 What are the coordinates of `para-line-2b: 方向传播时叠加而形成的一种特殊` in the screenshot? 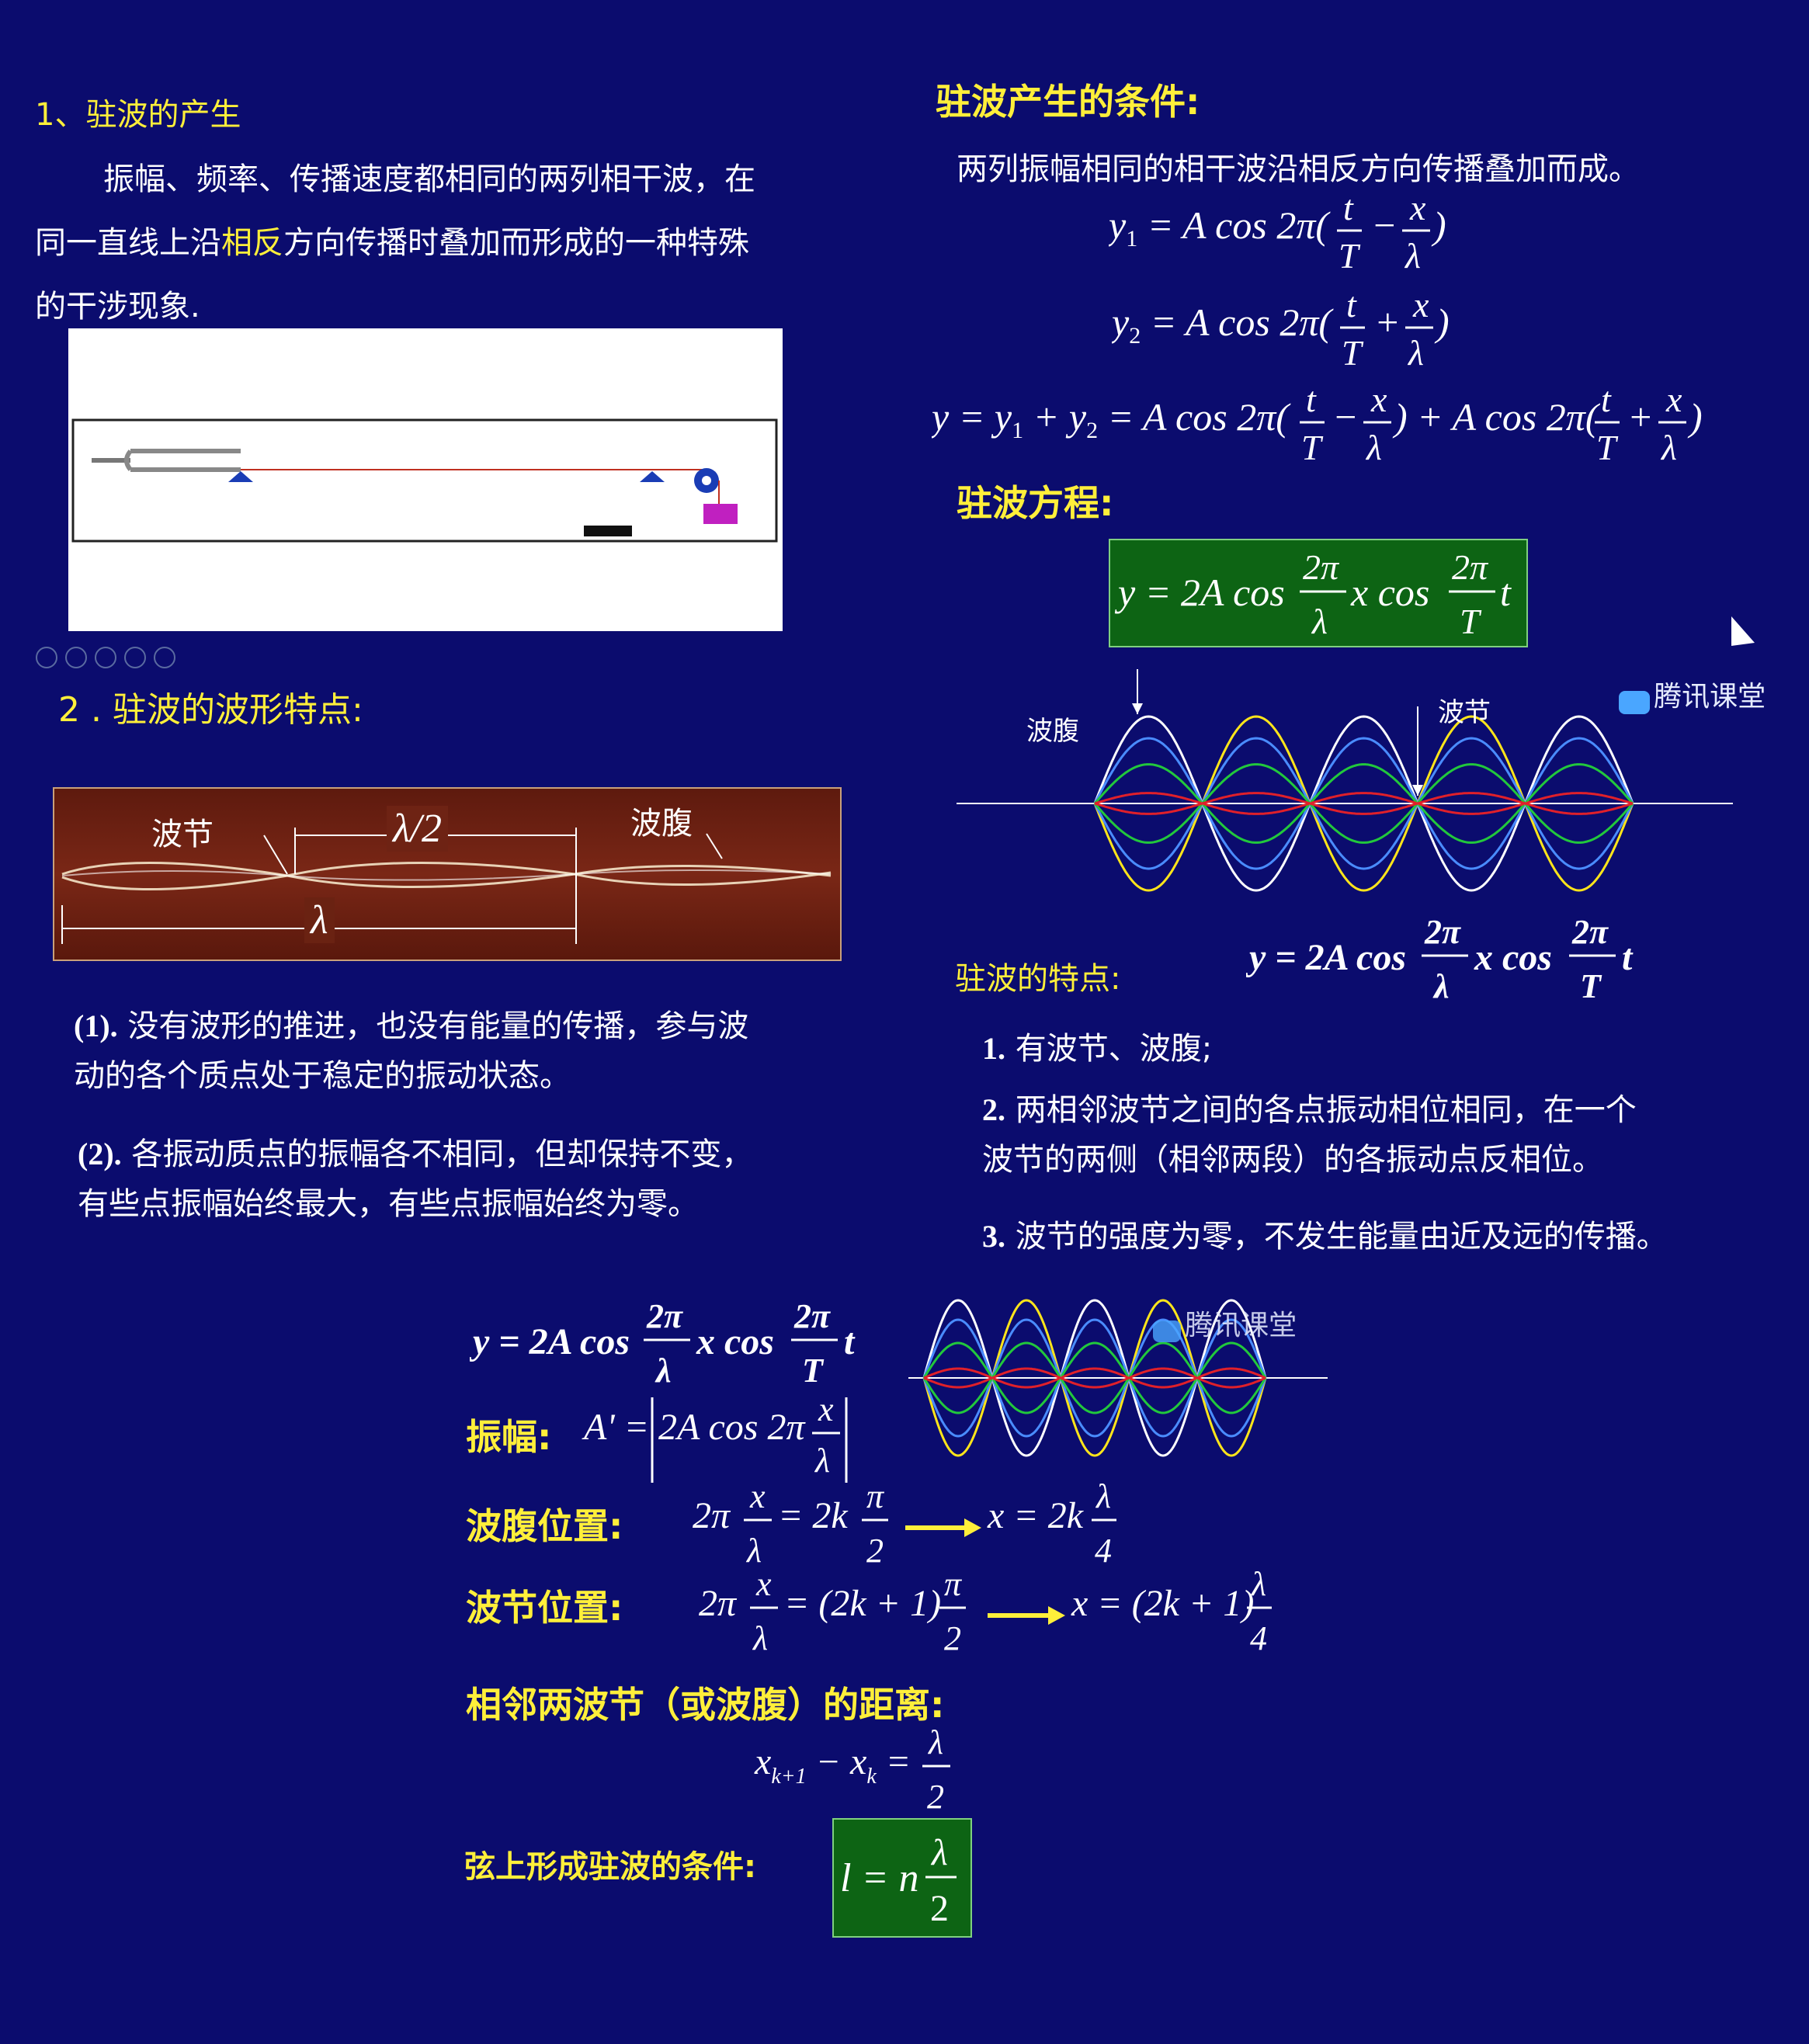 It's located at (516, 243).